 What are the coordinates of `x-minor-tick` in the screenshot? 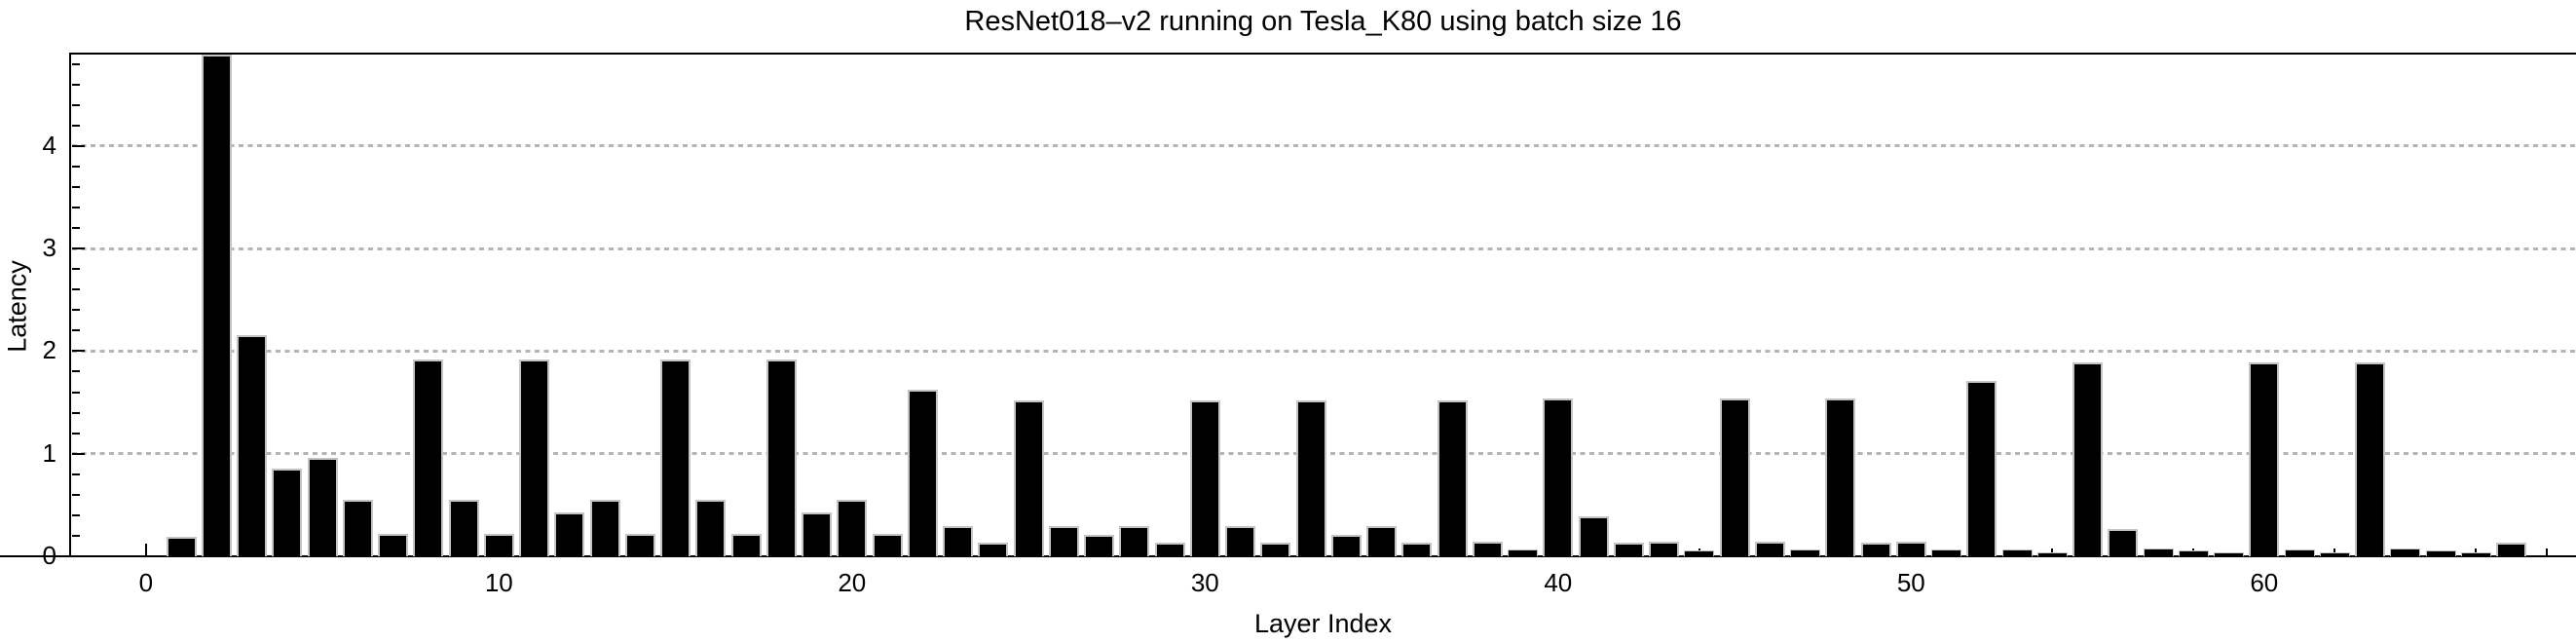 It's located at (2546, 552).